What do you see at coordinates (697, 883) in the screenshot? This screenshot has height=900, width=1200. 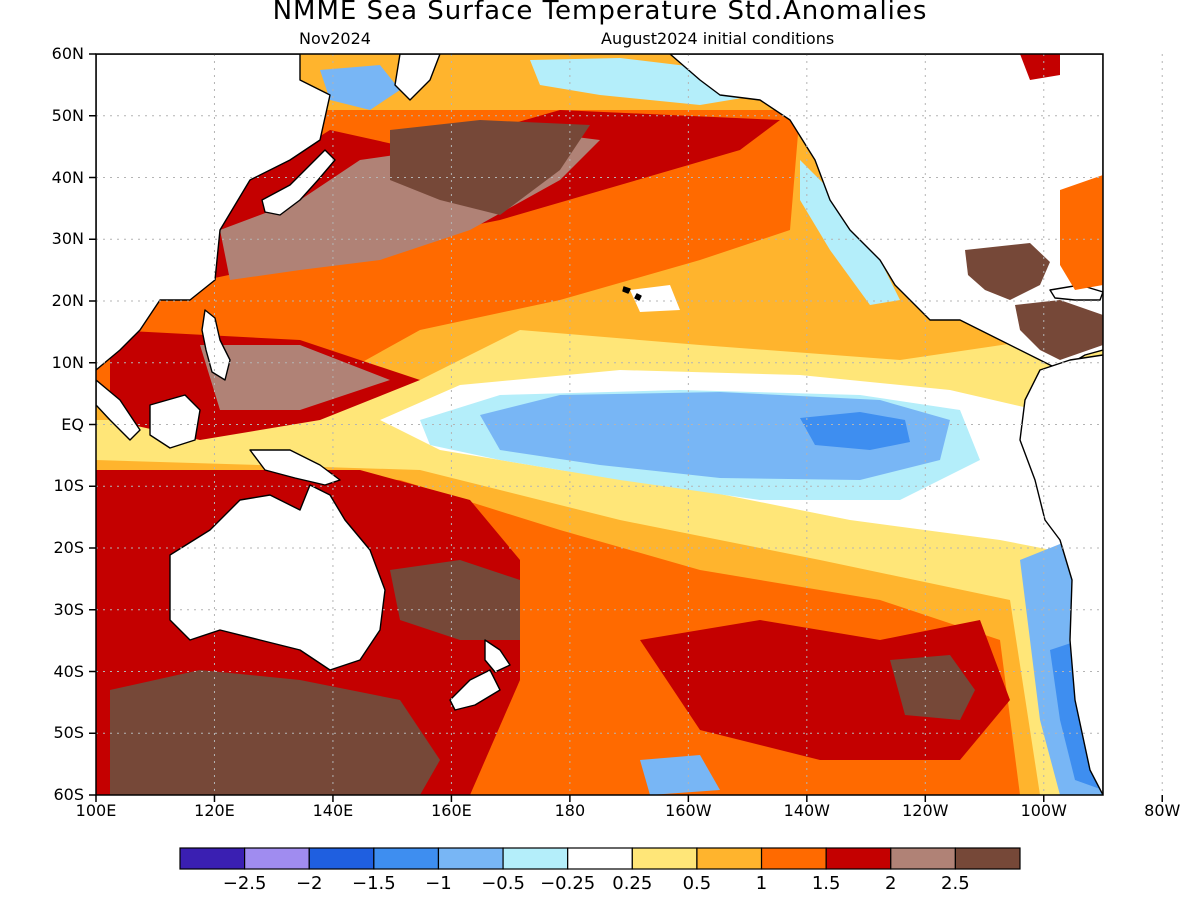 I see `colorbar-tick-label: 0.5` at bounding box center [697, 883].